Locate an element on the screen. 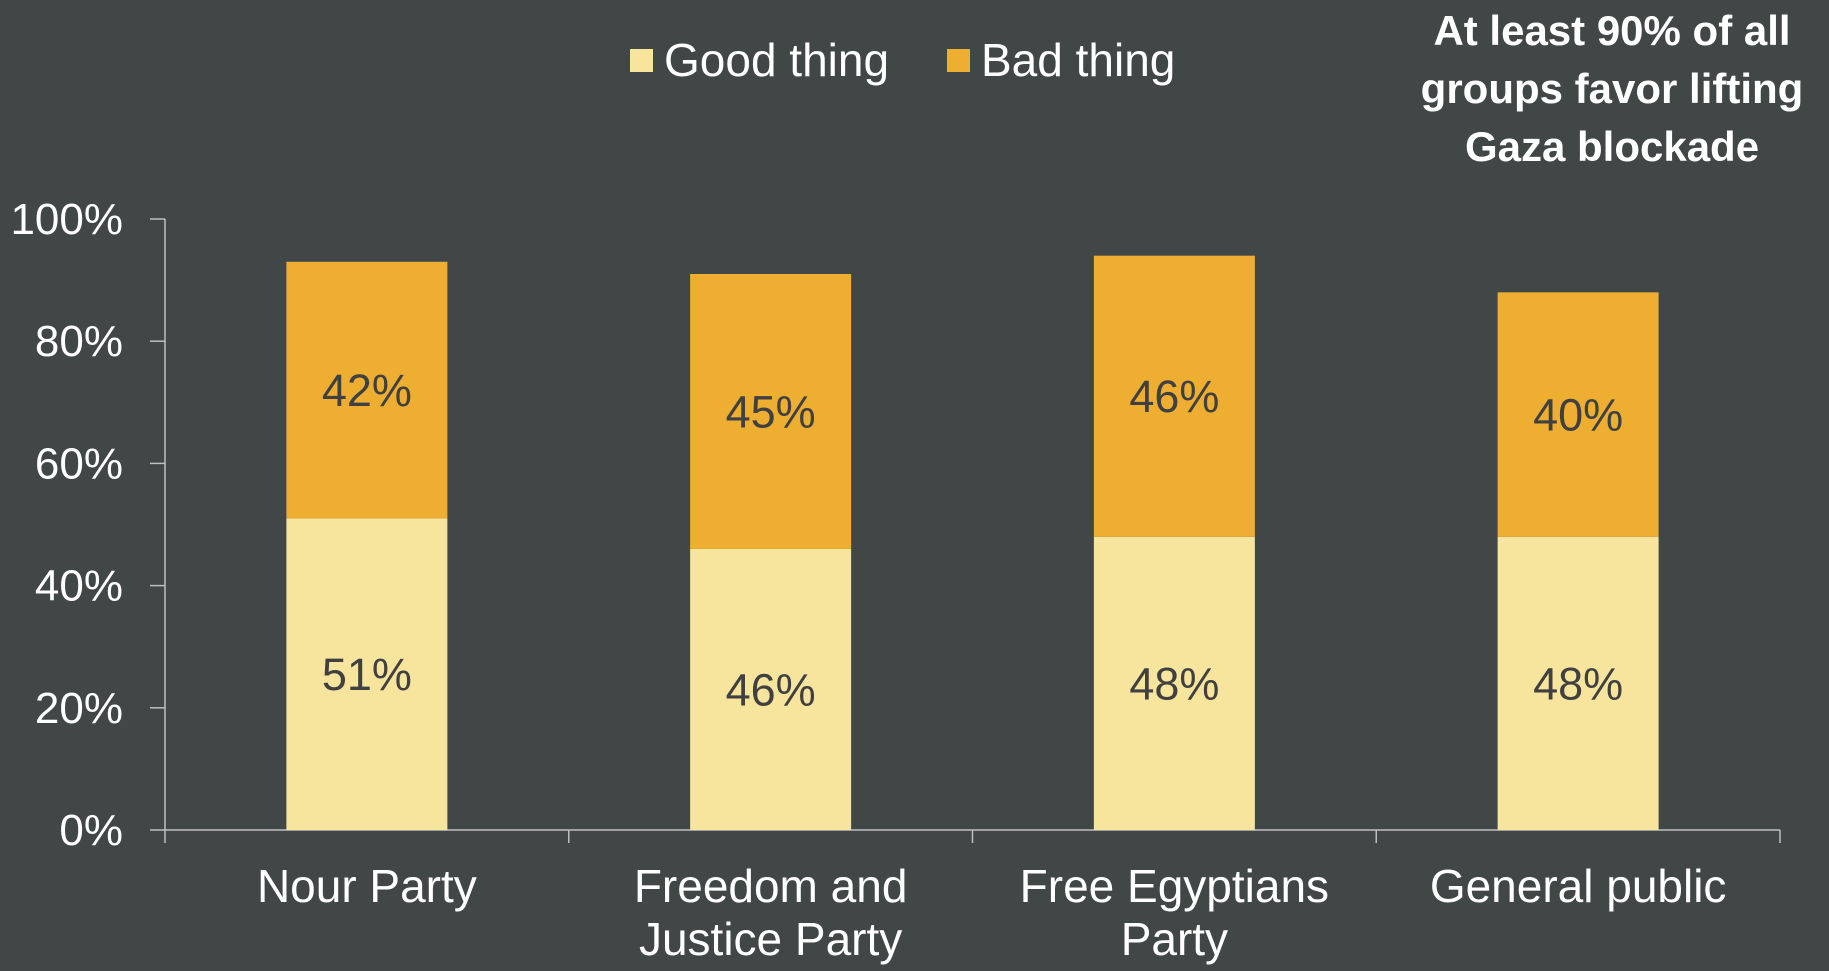 Image resolution: width=1829 pixels, height=971 pixels. data-label: 51% is located at coordinates (367, 674).